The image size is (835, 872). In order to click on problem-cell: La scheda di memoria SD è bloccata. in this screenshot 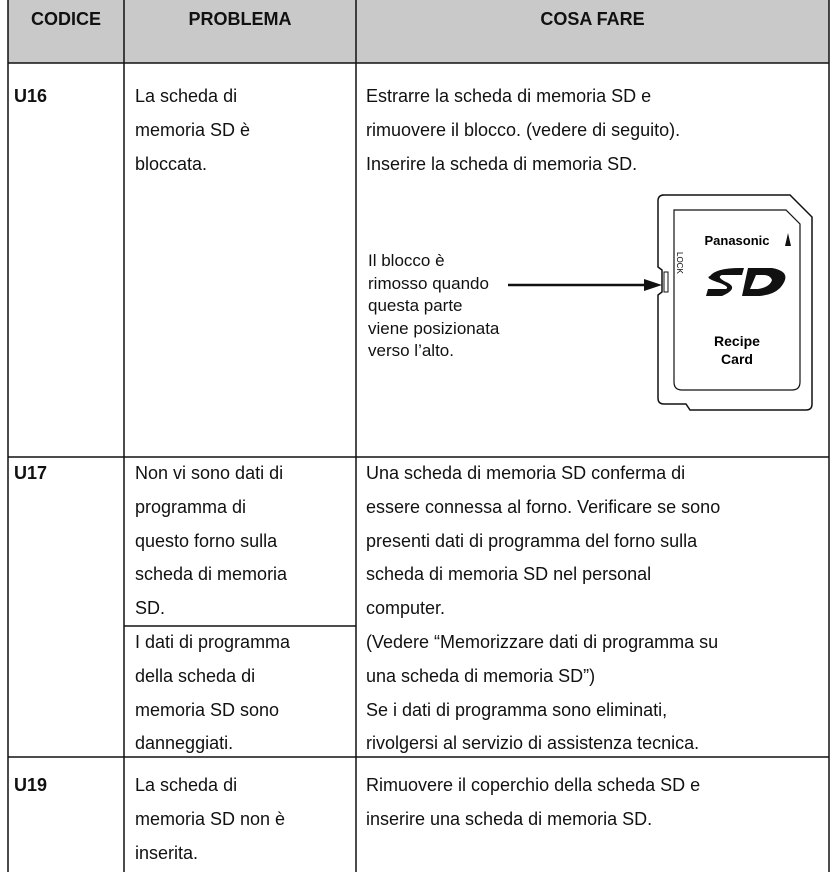, I will do `click(192, 130)`.